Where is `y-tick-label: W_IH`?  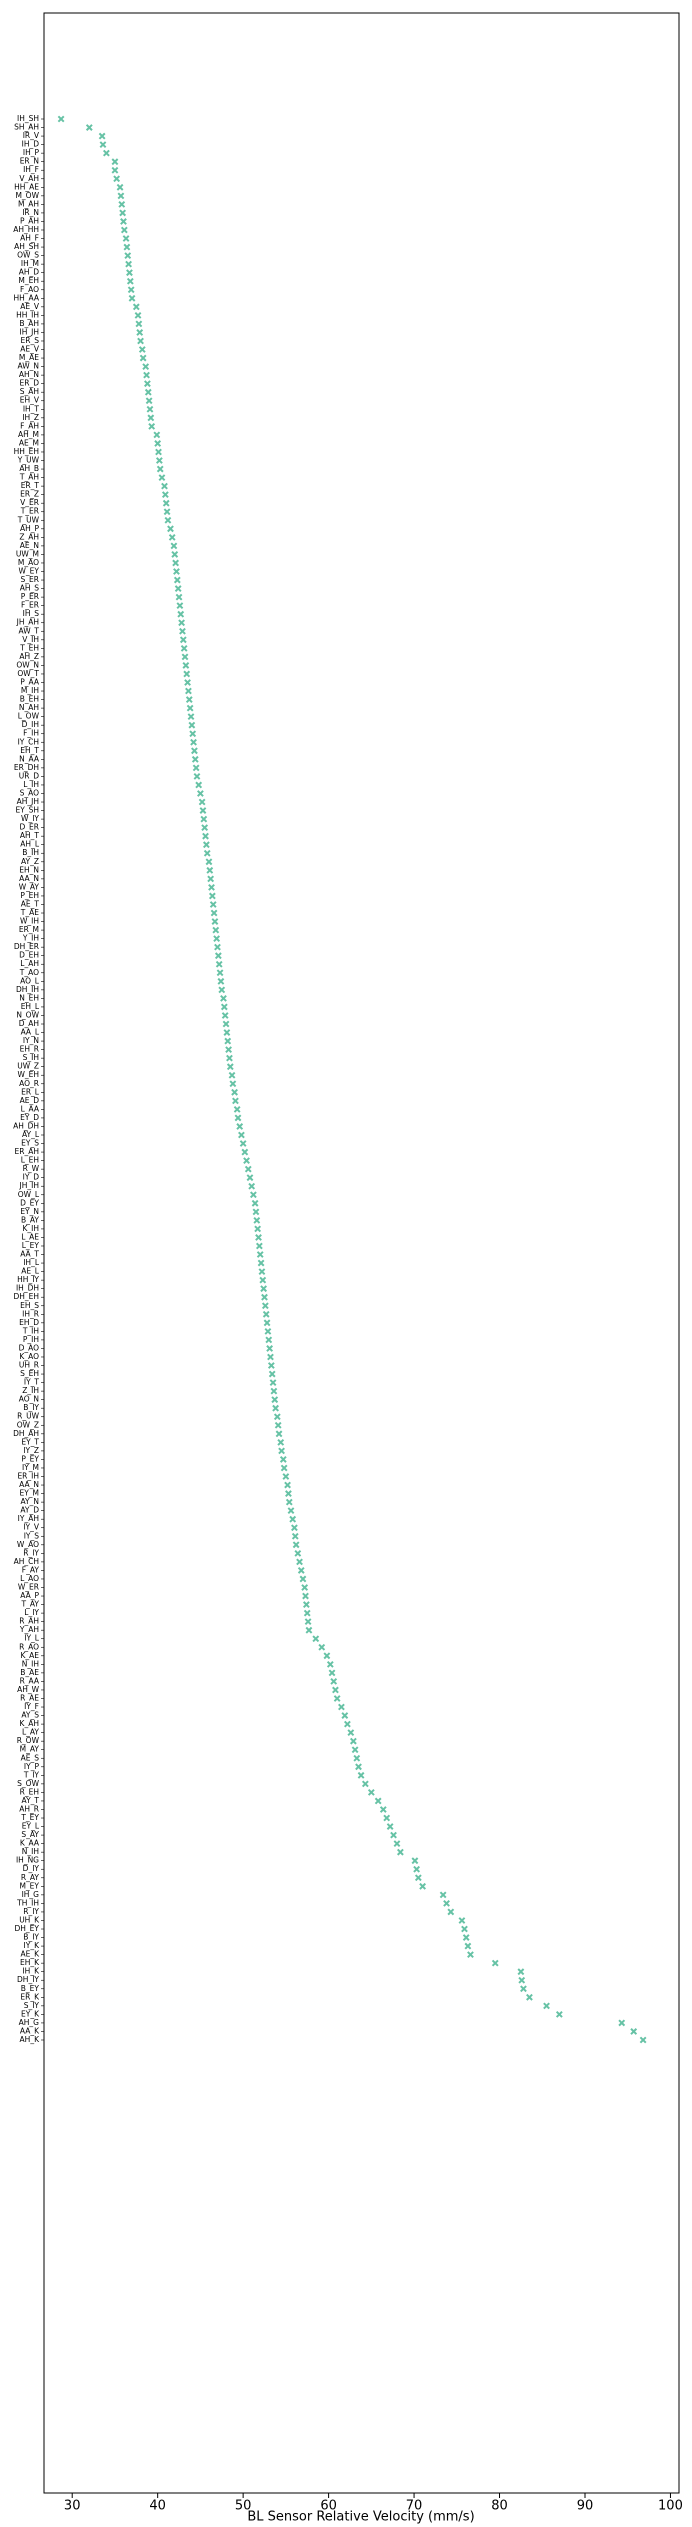
y-tick-label: W_IH is located at coordinates (29, 921).